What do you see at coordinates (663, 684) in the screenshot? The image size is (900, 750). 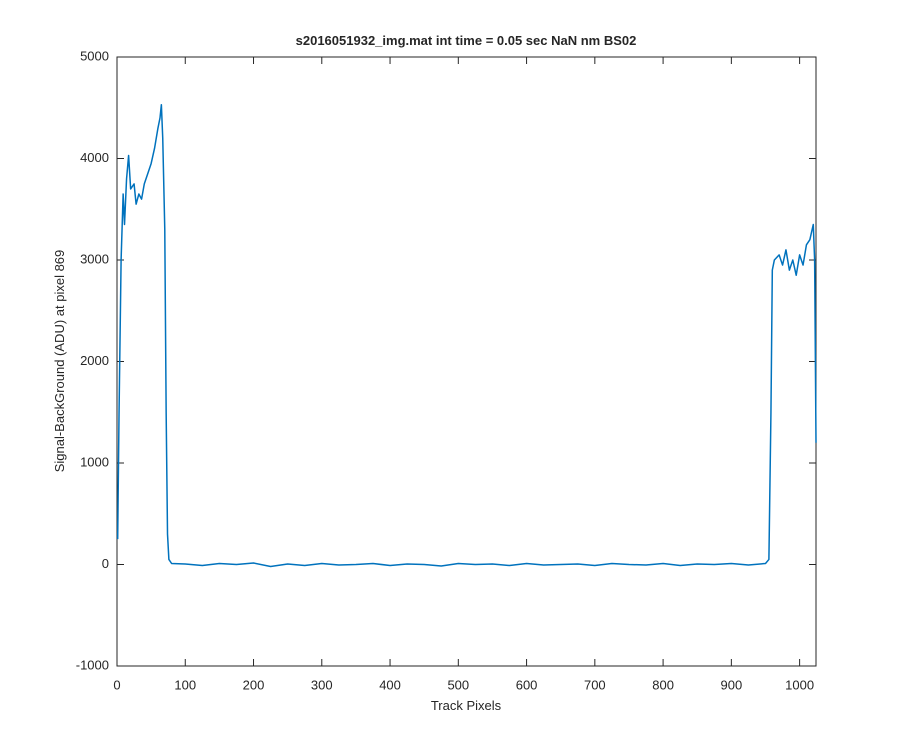 I see `x-tick-label: 800` at bounding box center [663, 684].